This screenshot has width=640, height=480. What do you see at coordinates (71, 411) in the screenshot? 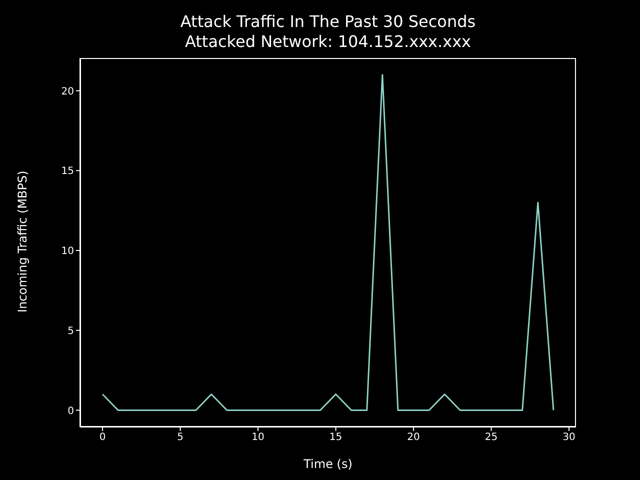
I see `y-tick-label: 0` at bounding box center [71, 411].